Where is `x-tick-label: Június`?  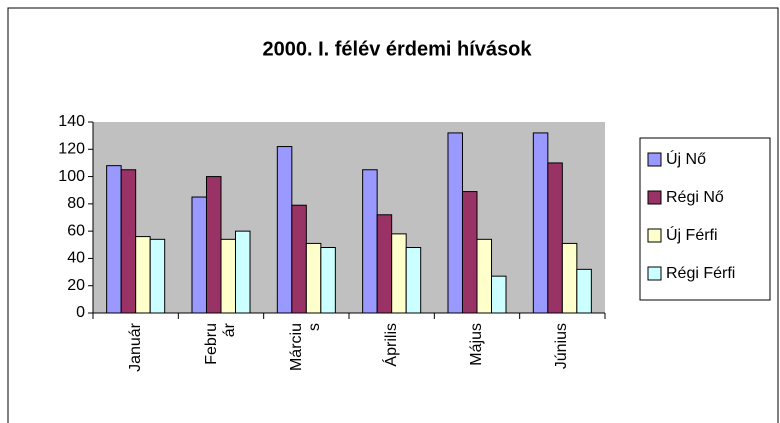
x-tick-label: Június is located at coordinates (562, 346).